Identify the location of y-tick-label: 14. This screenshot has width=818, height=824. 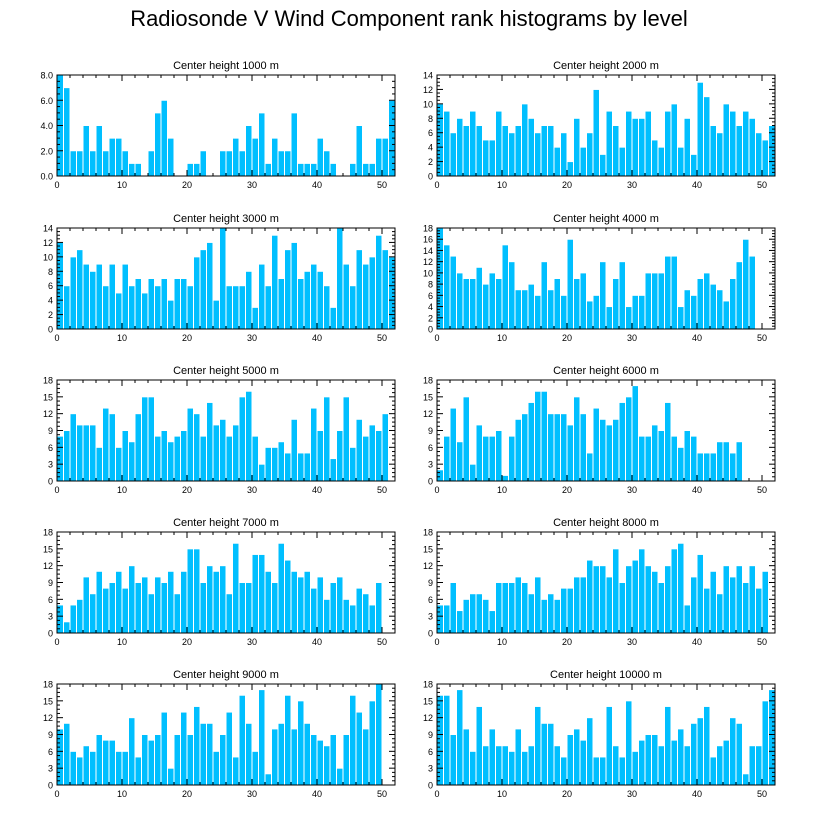
(428, 76).